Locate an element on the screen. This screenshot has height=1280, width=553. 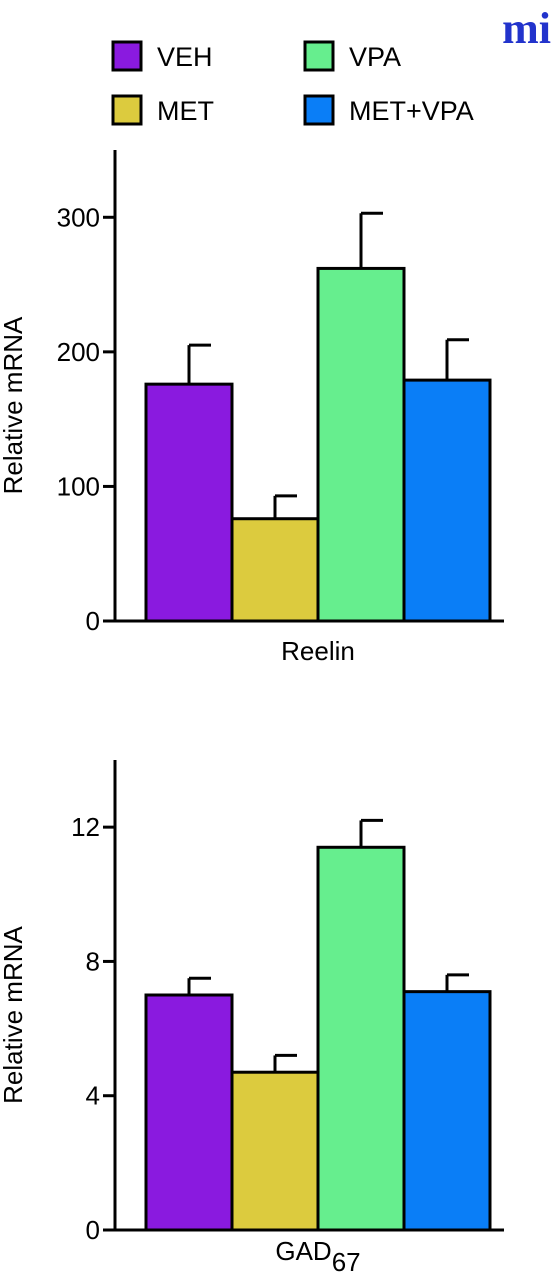
x-axis-label-main: GAD is located at coordinates (303, 1251).